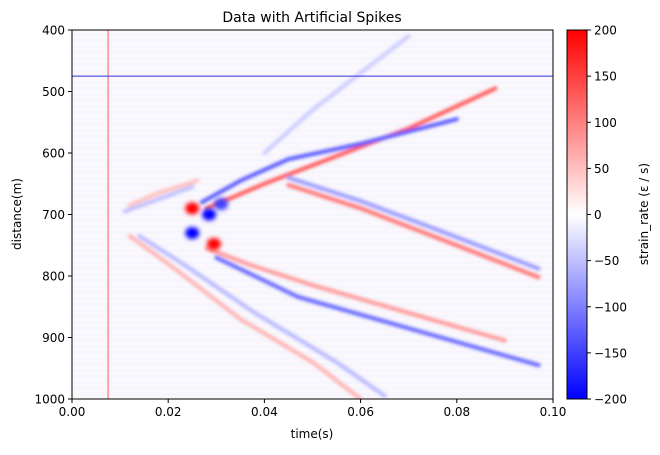  I want to click on x-tick-label: 0.06, so click(360, 412).